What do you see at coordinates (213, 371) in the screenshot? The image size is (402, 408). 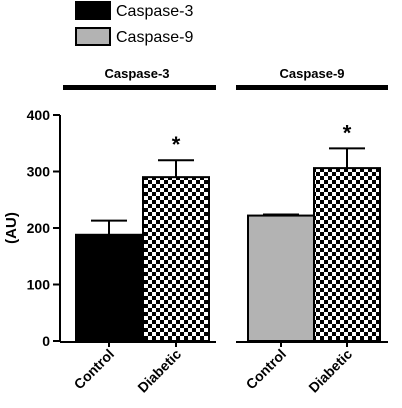 I see `category-labels: Control Diabetic Control Diabetic` at bounding box center [213, 371].